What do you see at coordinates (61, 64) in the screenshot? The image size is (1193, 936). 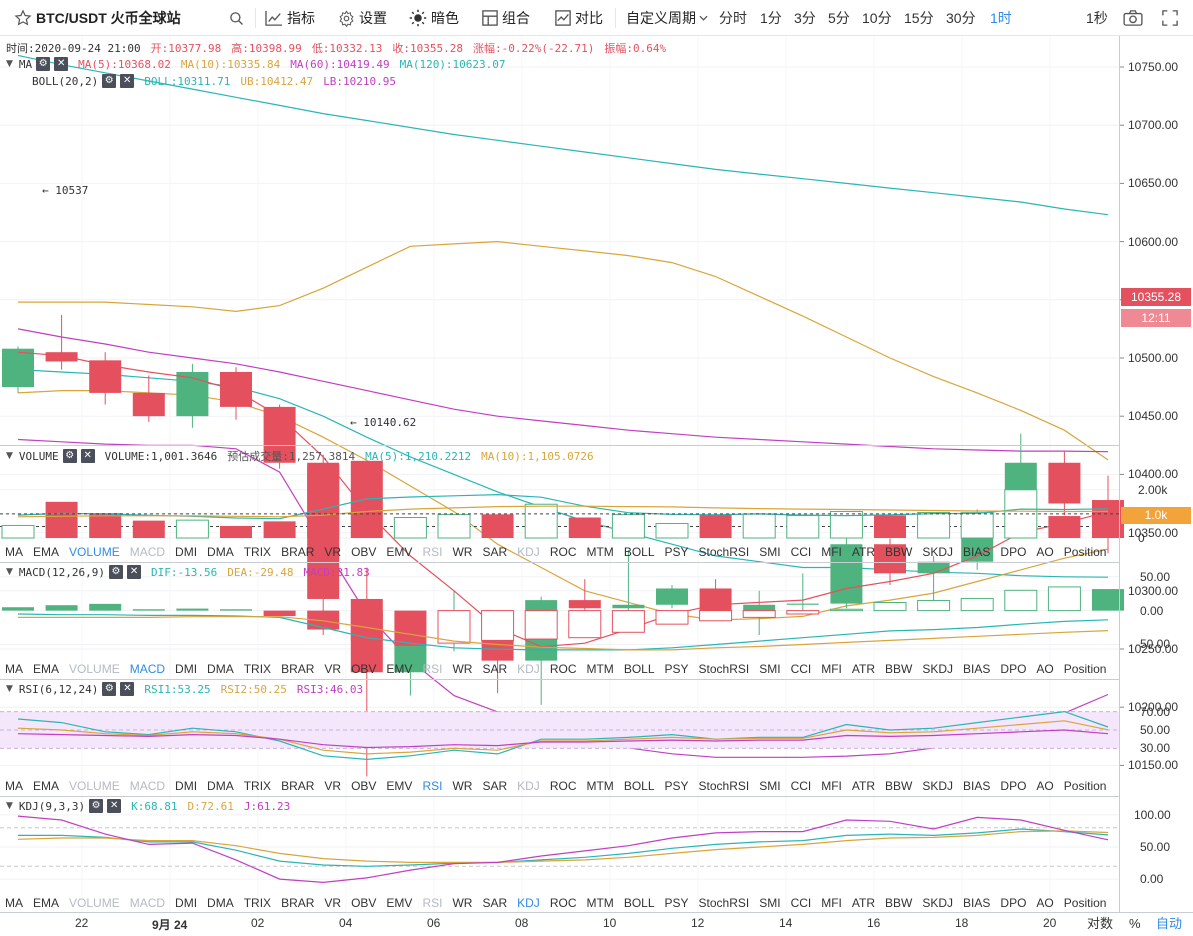 I see `ma-close-icon: ✕` at bounding box center [61, 64].